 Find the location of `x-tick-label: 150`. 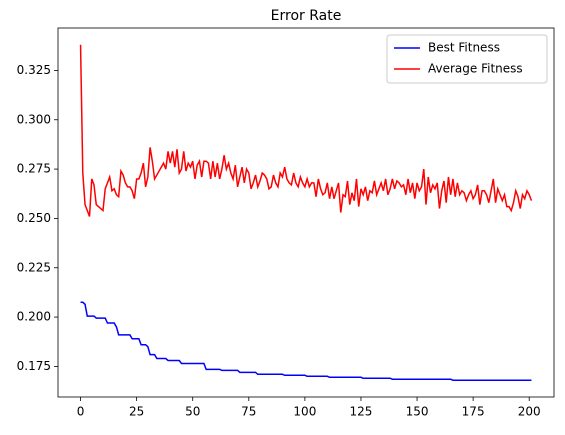

x-tick-label: 150 is located at coordinates (417, 412).